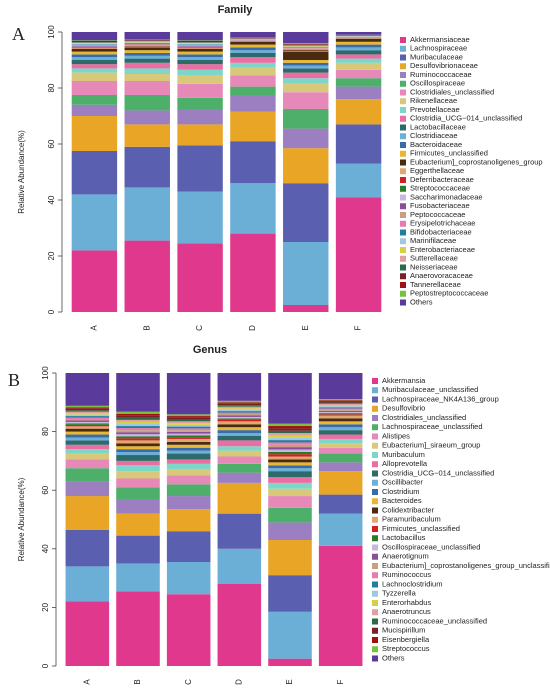  Describe the element at coordinates (45, 373) in the screenshot. I see `y-tick-label: 100` at that location.